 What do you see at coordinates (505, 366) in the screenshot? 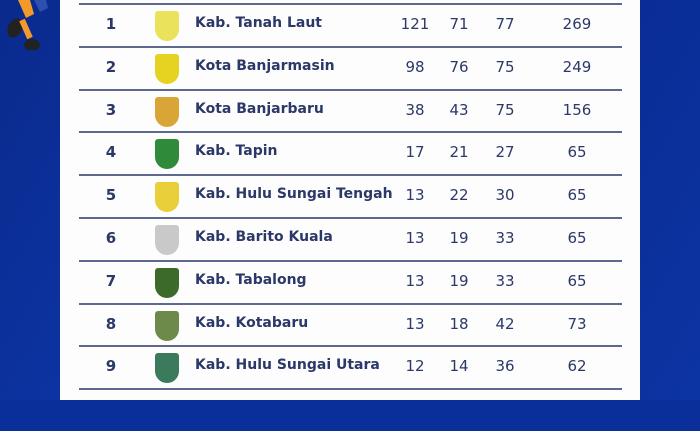
I see `cell-bronze: 36` at bounding box center [505, 366].